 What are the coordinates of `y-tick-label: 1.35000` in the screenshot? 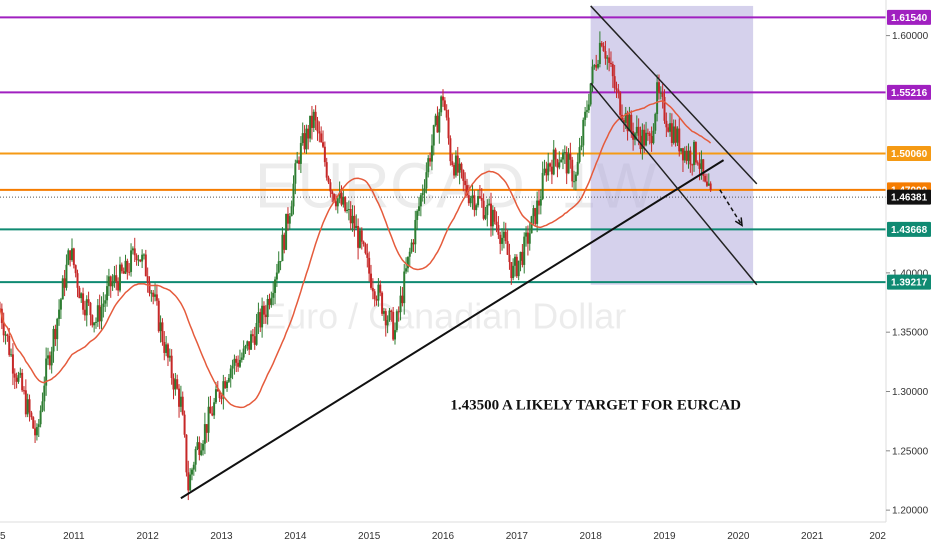 It's located at (910, 333).